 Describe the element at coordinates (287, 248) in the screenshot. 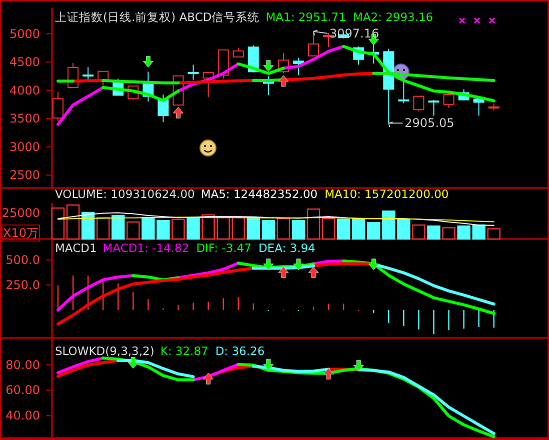

I see `series-label: DEA: 3.94` at that location.